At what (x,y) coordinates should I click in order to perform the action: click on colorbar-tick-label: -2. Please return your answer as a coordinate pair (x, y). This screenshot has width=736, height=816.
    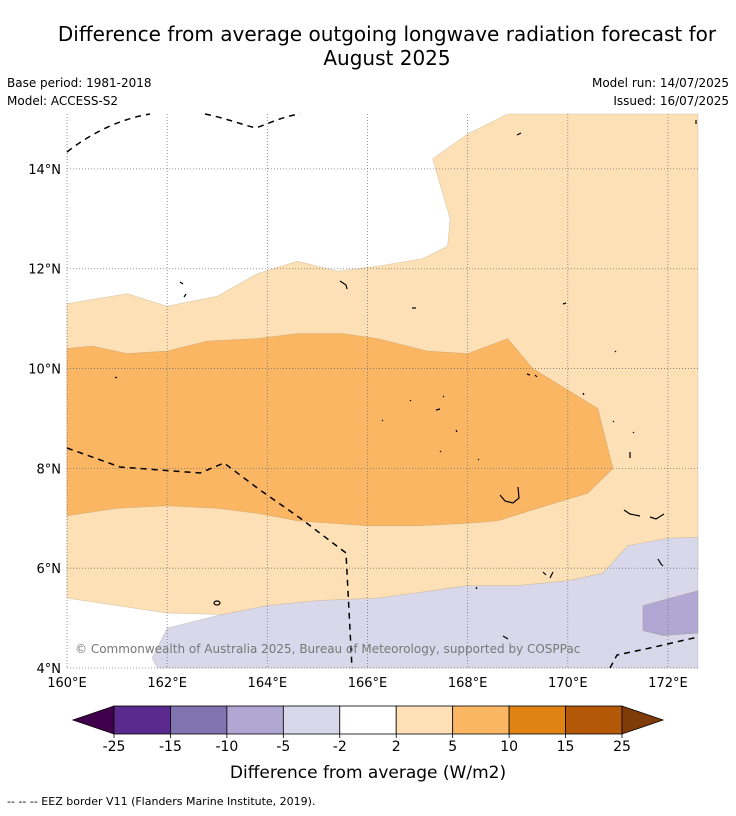
    Looking at the image, I should click on (340, 747).